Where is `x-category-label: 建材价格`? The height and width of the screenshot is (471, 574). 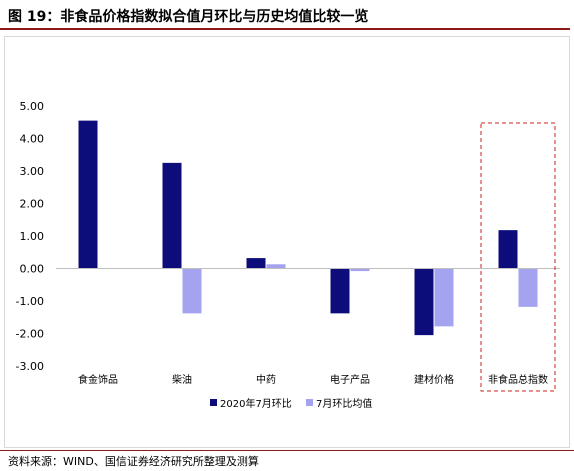
x-category-label: 建材价格 is located at coordinates (434, 379).